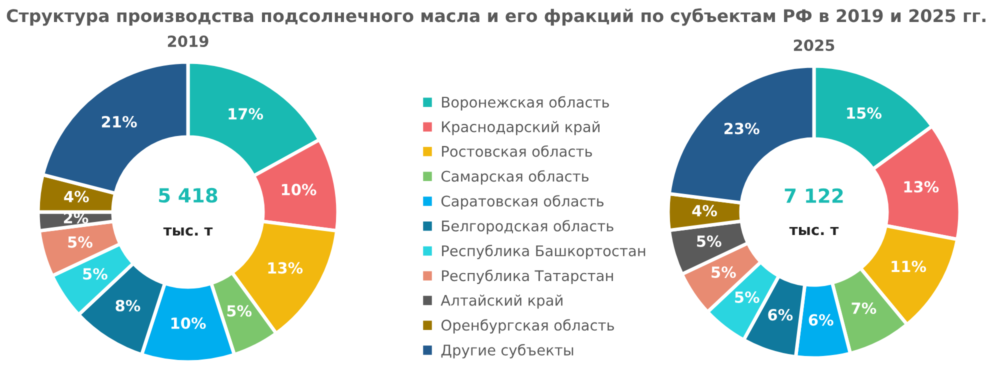  What do you see at coordinates (864, 113) in the screenshot?
I see `data-label: 15%` at bounding box center [864, 113].